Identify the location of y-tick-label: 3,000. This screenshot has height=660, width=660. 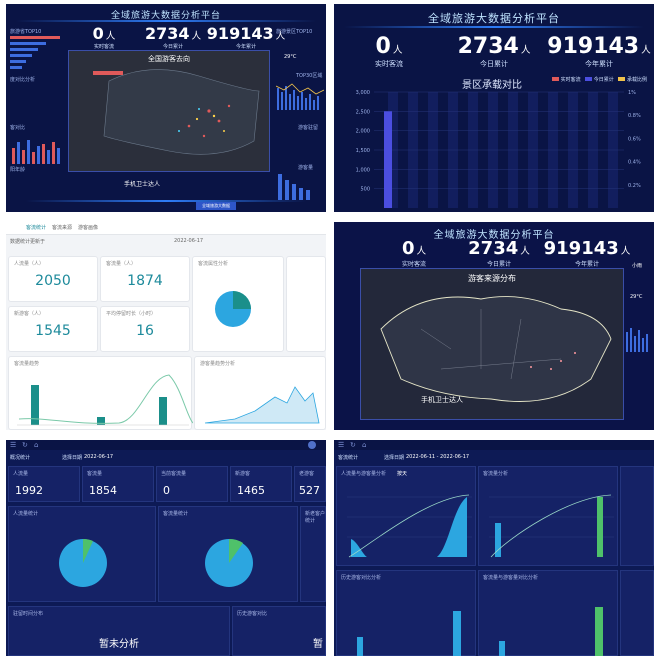
(363, 93).